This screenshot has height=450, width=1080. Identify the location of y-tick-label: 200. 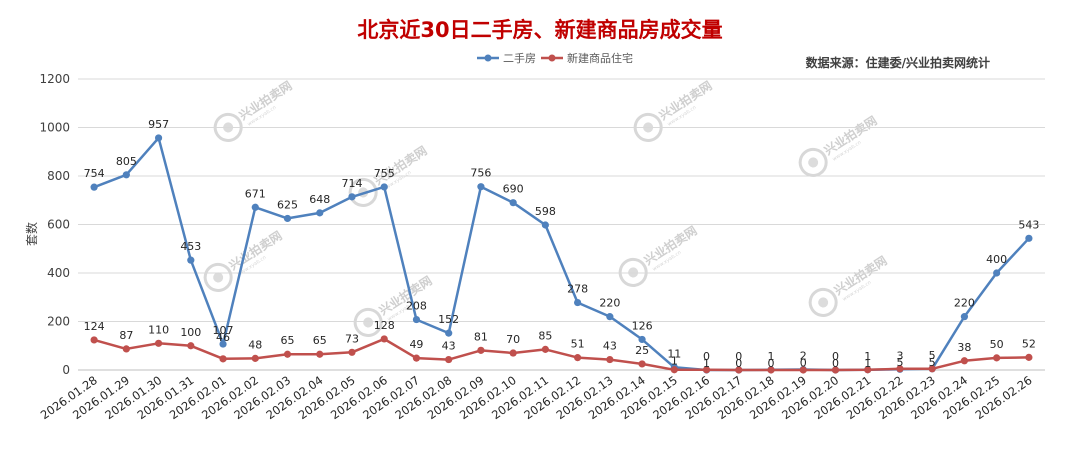
(58, 322).